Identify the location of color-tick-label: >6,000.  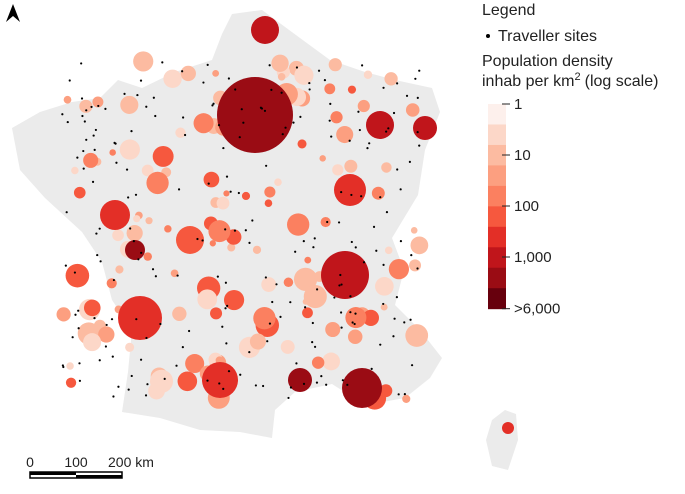
(537, 309).